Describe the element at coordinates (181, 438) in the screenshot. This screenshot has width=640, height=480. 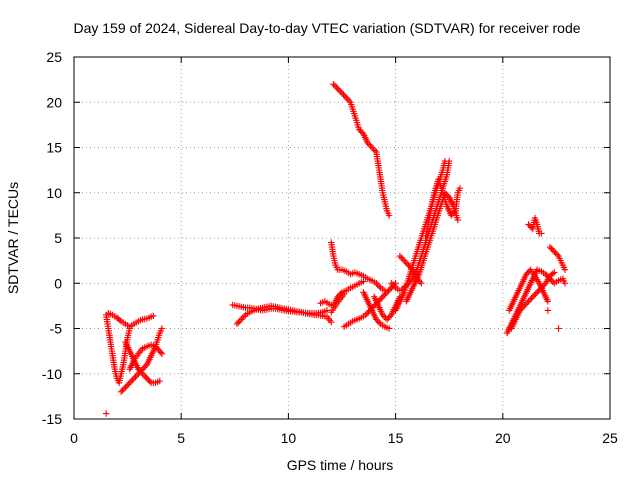
I see `x-tick-label: 5` at that location.